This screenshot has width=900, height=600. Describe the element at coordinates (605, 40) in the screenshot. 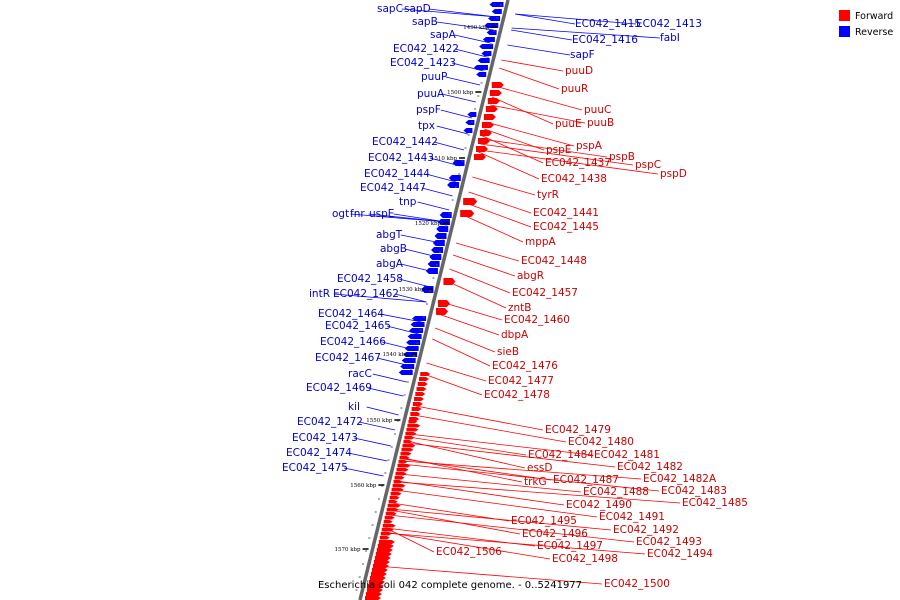

I see `gene-label-ec042_1416: EC042_1416` at that location.